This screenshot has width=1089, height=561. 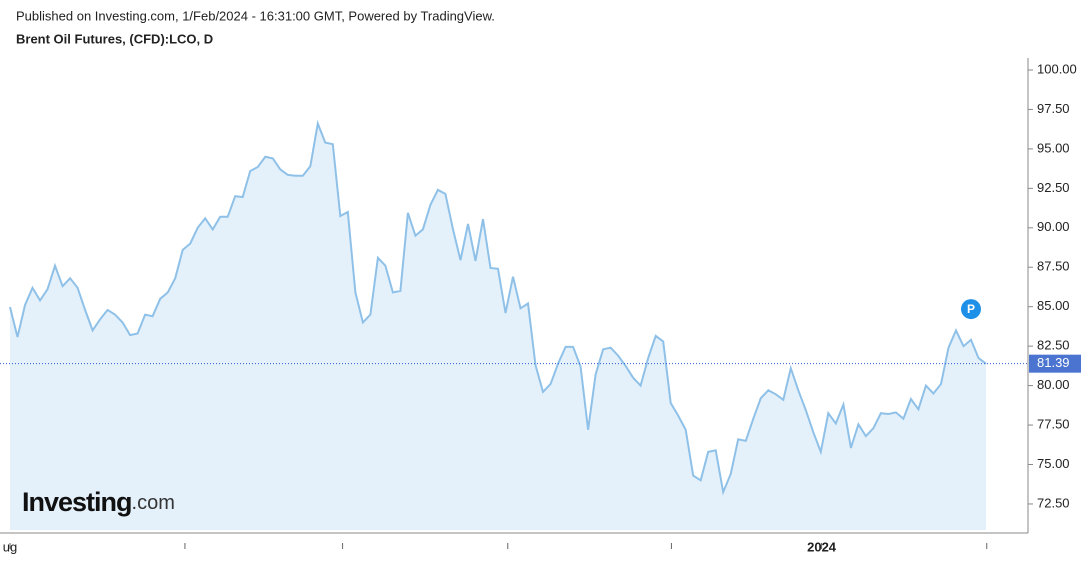 What do you see at coordinates (1053, 345) in the screenshot?
I see `y-tick-label: 82.50` at bounding box center [1053, 345].